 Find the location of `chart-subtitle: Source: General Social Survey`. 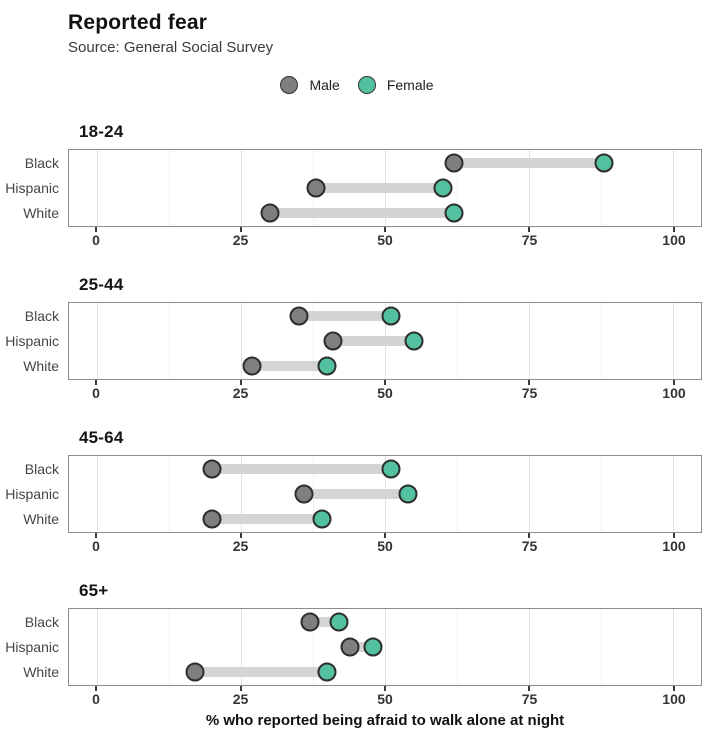

chart-subtitle: Source: General Social Survey is located at coordinates (171, 47).